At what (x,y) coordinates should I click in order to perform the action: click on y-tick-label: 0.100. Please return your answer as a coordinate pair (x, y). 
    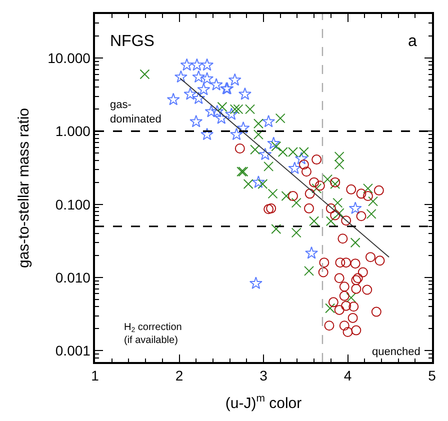
    Looking at the image, I should click on (73, 204).